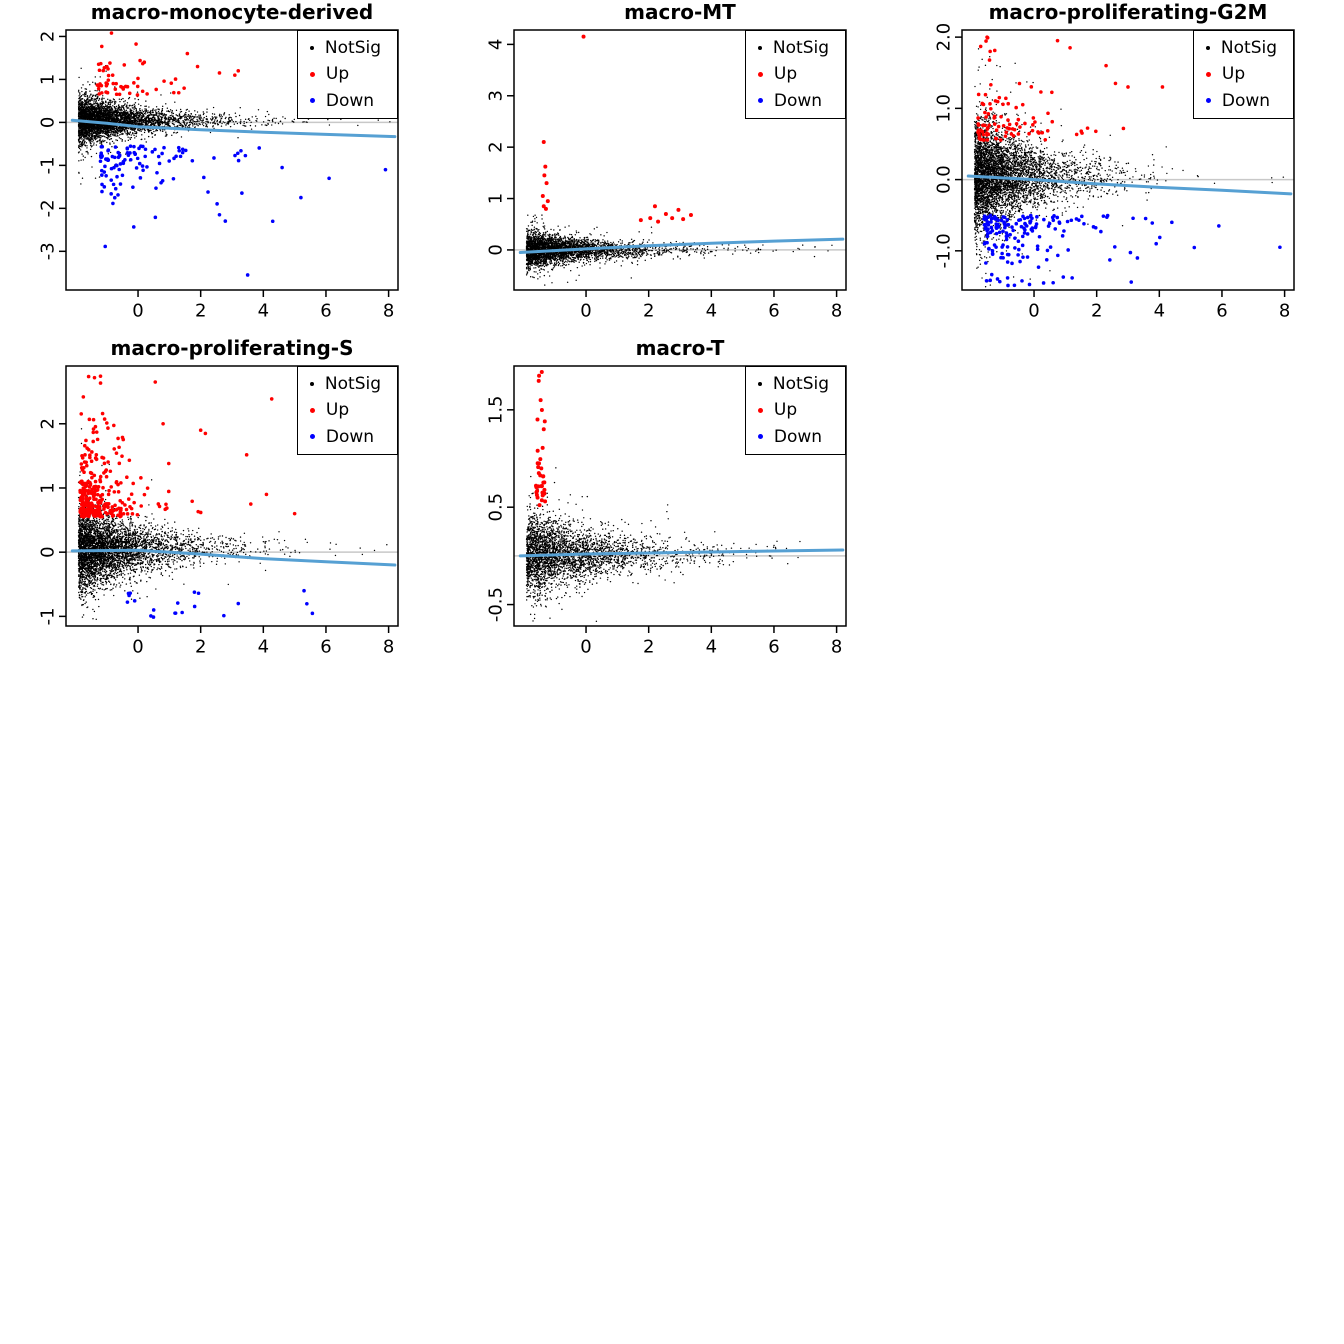  What do you see at coordinates (680, 348) in the screenshot?
I see `plot-title: macro-T` at bounding box center [680, 348].